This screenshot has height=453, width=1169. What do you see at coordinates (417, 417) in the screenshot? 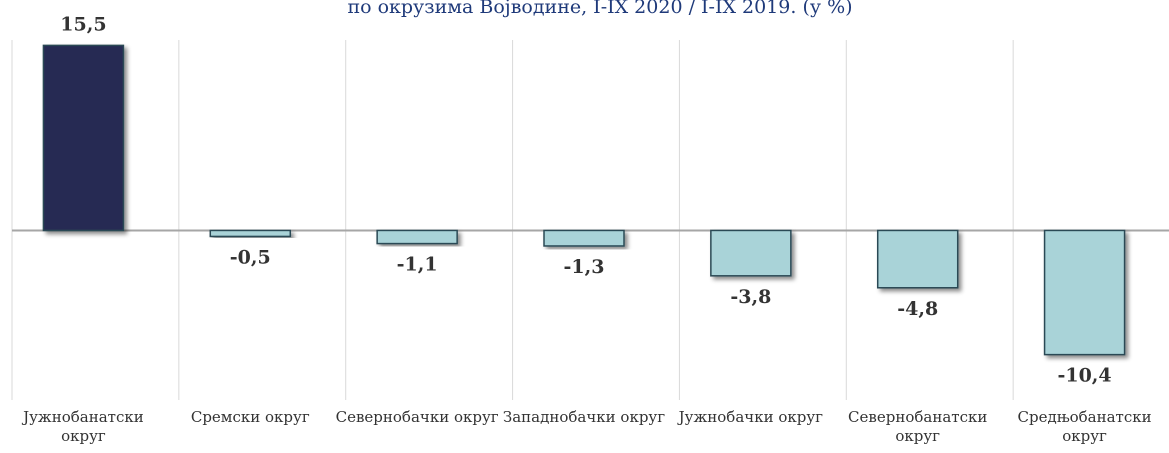
I see `x-tick-label: Севернобачки округ` at bounding box center [417, 417].